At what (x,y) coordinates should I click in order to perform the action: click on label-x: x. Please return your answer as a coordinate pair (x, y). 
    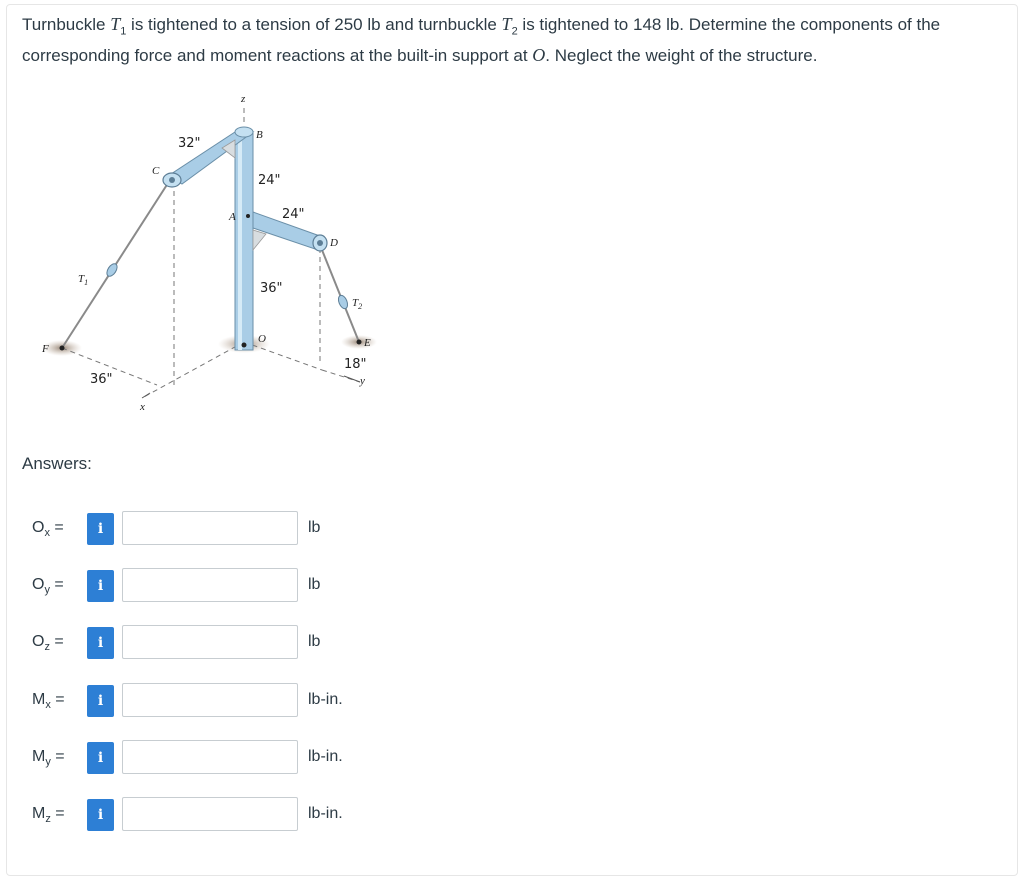
    Looking at the image, I should click on (142, 407).